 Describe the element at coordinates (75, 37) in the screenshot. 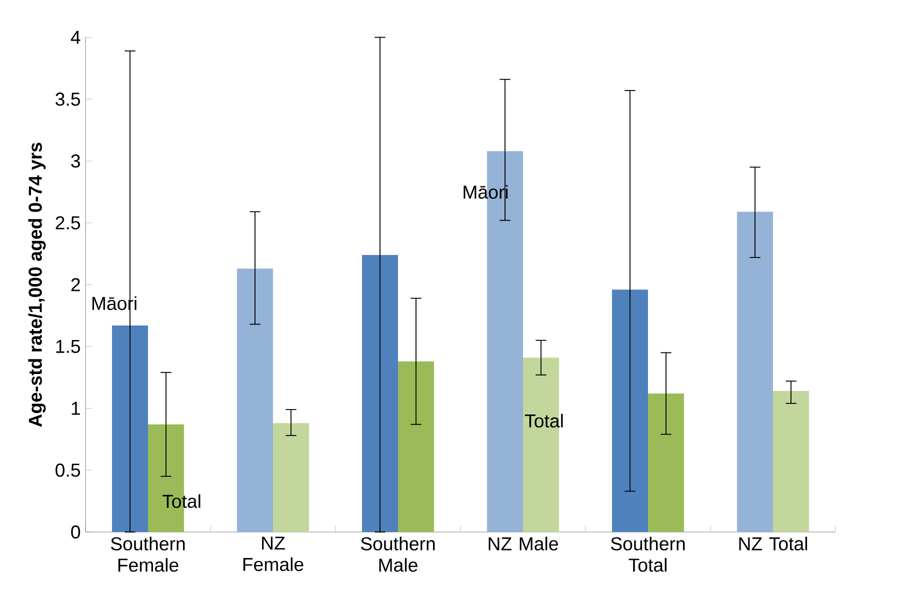

I see `y-tick-label: 4` at that location.